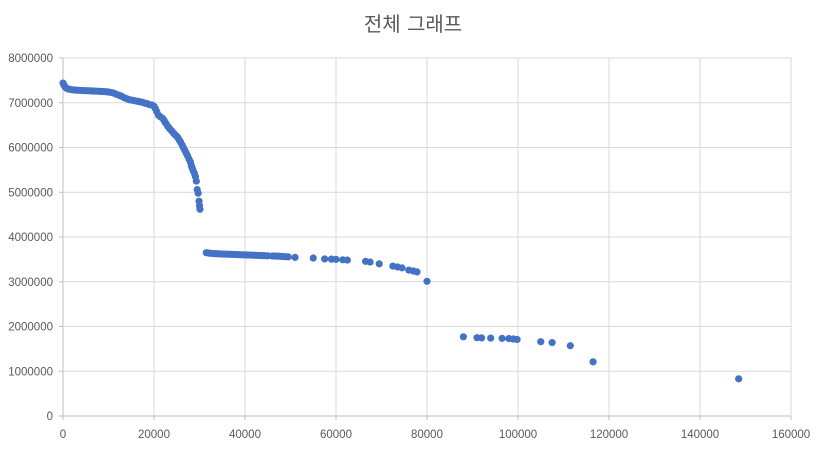  What do you see at coordinates (245, 435) in the screenshot?
I see `x-tick-label: 40000` at bounding box center [245, 435].